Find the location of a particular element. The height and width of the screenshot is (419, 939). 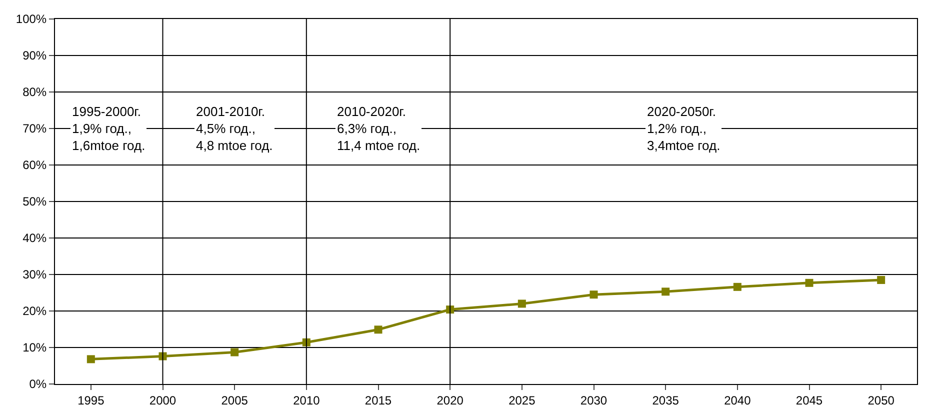

y-tick-label: 60% is located at coordinates (34, 165).